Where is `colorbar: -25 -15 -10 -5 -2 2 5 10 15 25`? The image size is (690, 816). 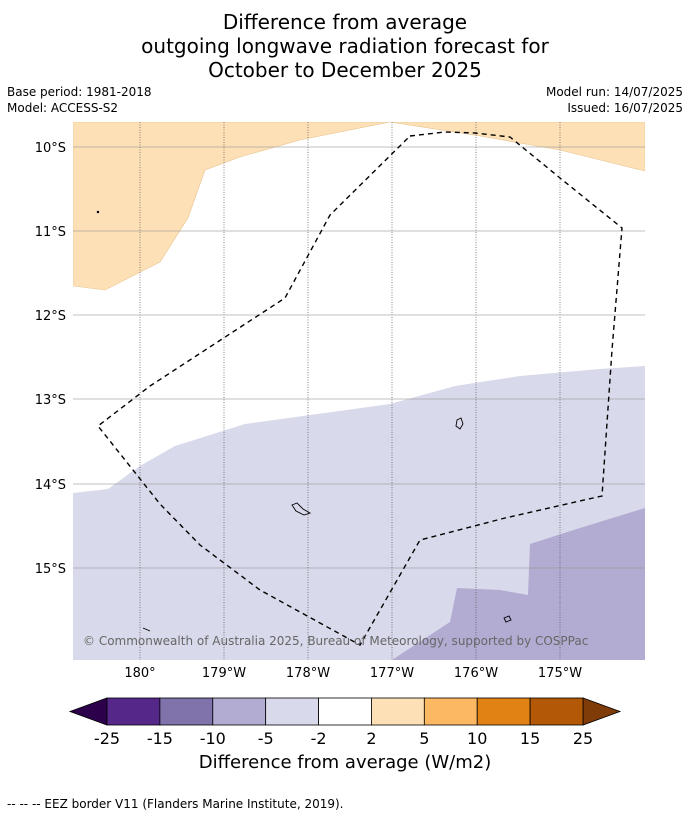 colorbar: -25 -15 -10 -5 -2 2 5 10 15 25 is located at coordinates (345, 722).